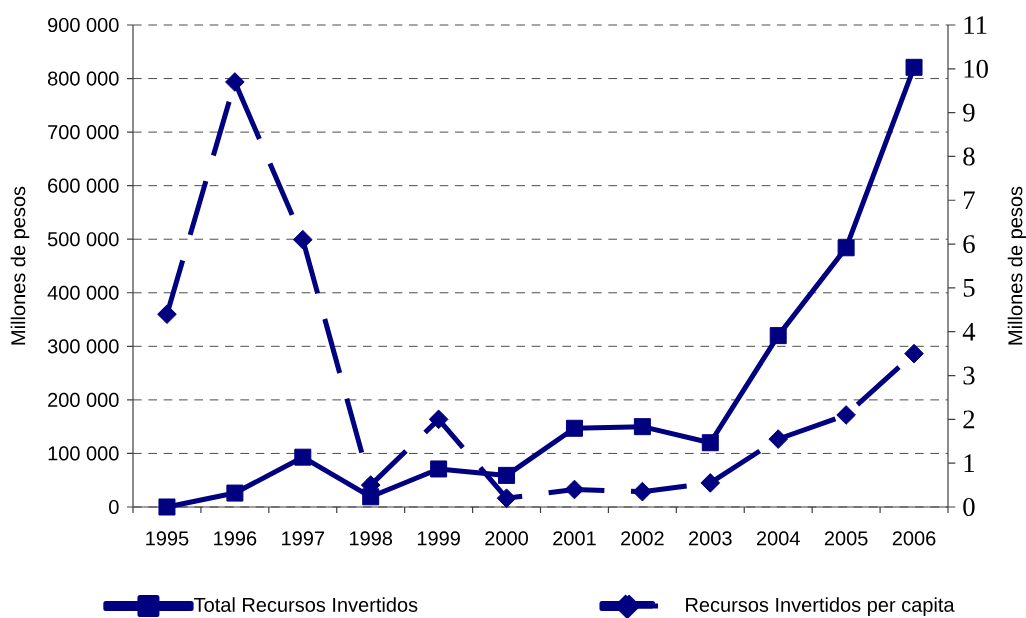 This screenshot has height=618, width=1026. I want to click on y2-tick-label: 7, so click(969, 200).